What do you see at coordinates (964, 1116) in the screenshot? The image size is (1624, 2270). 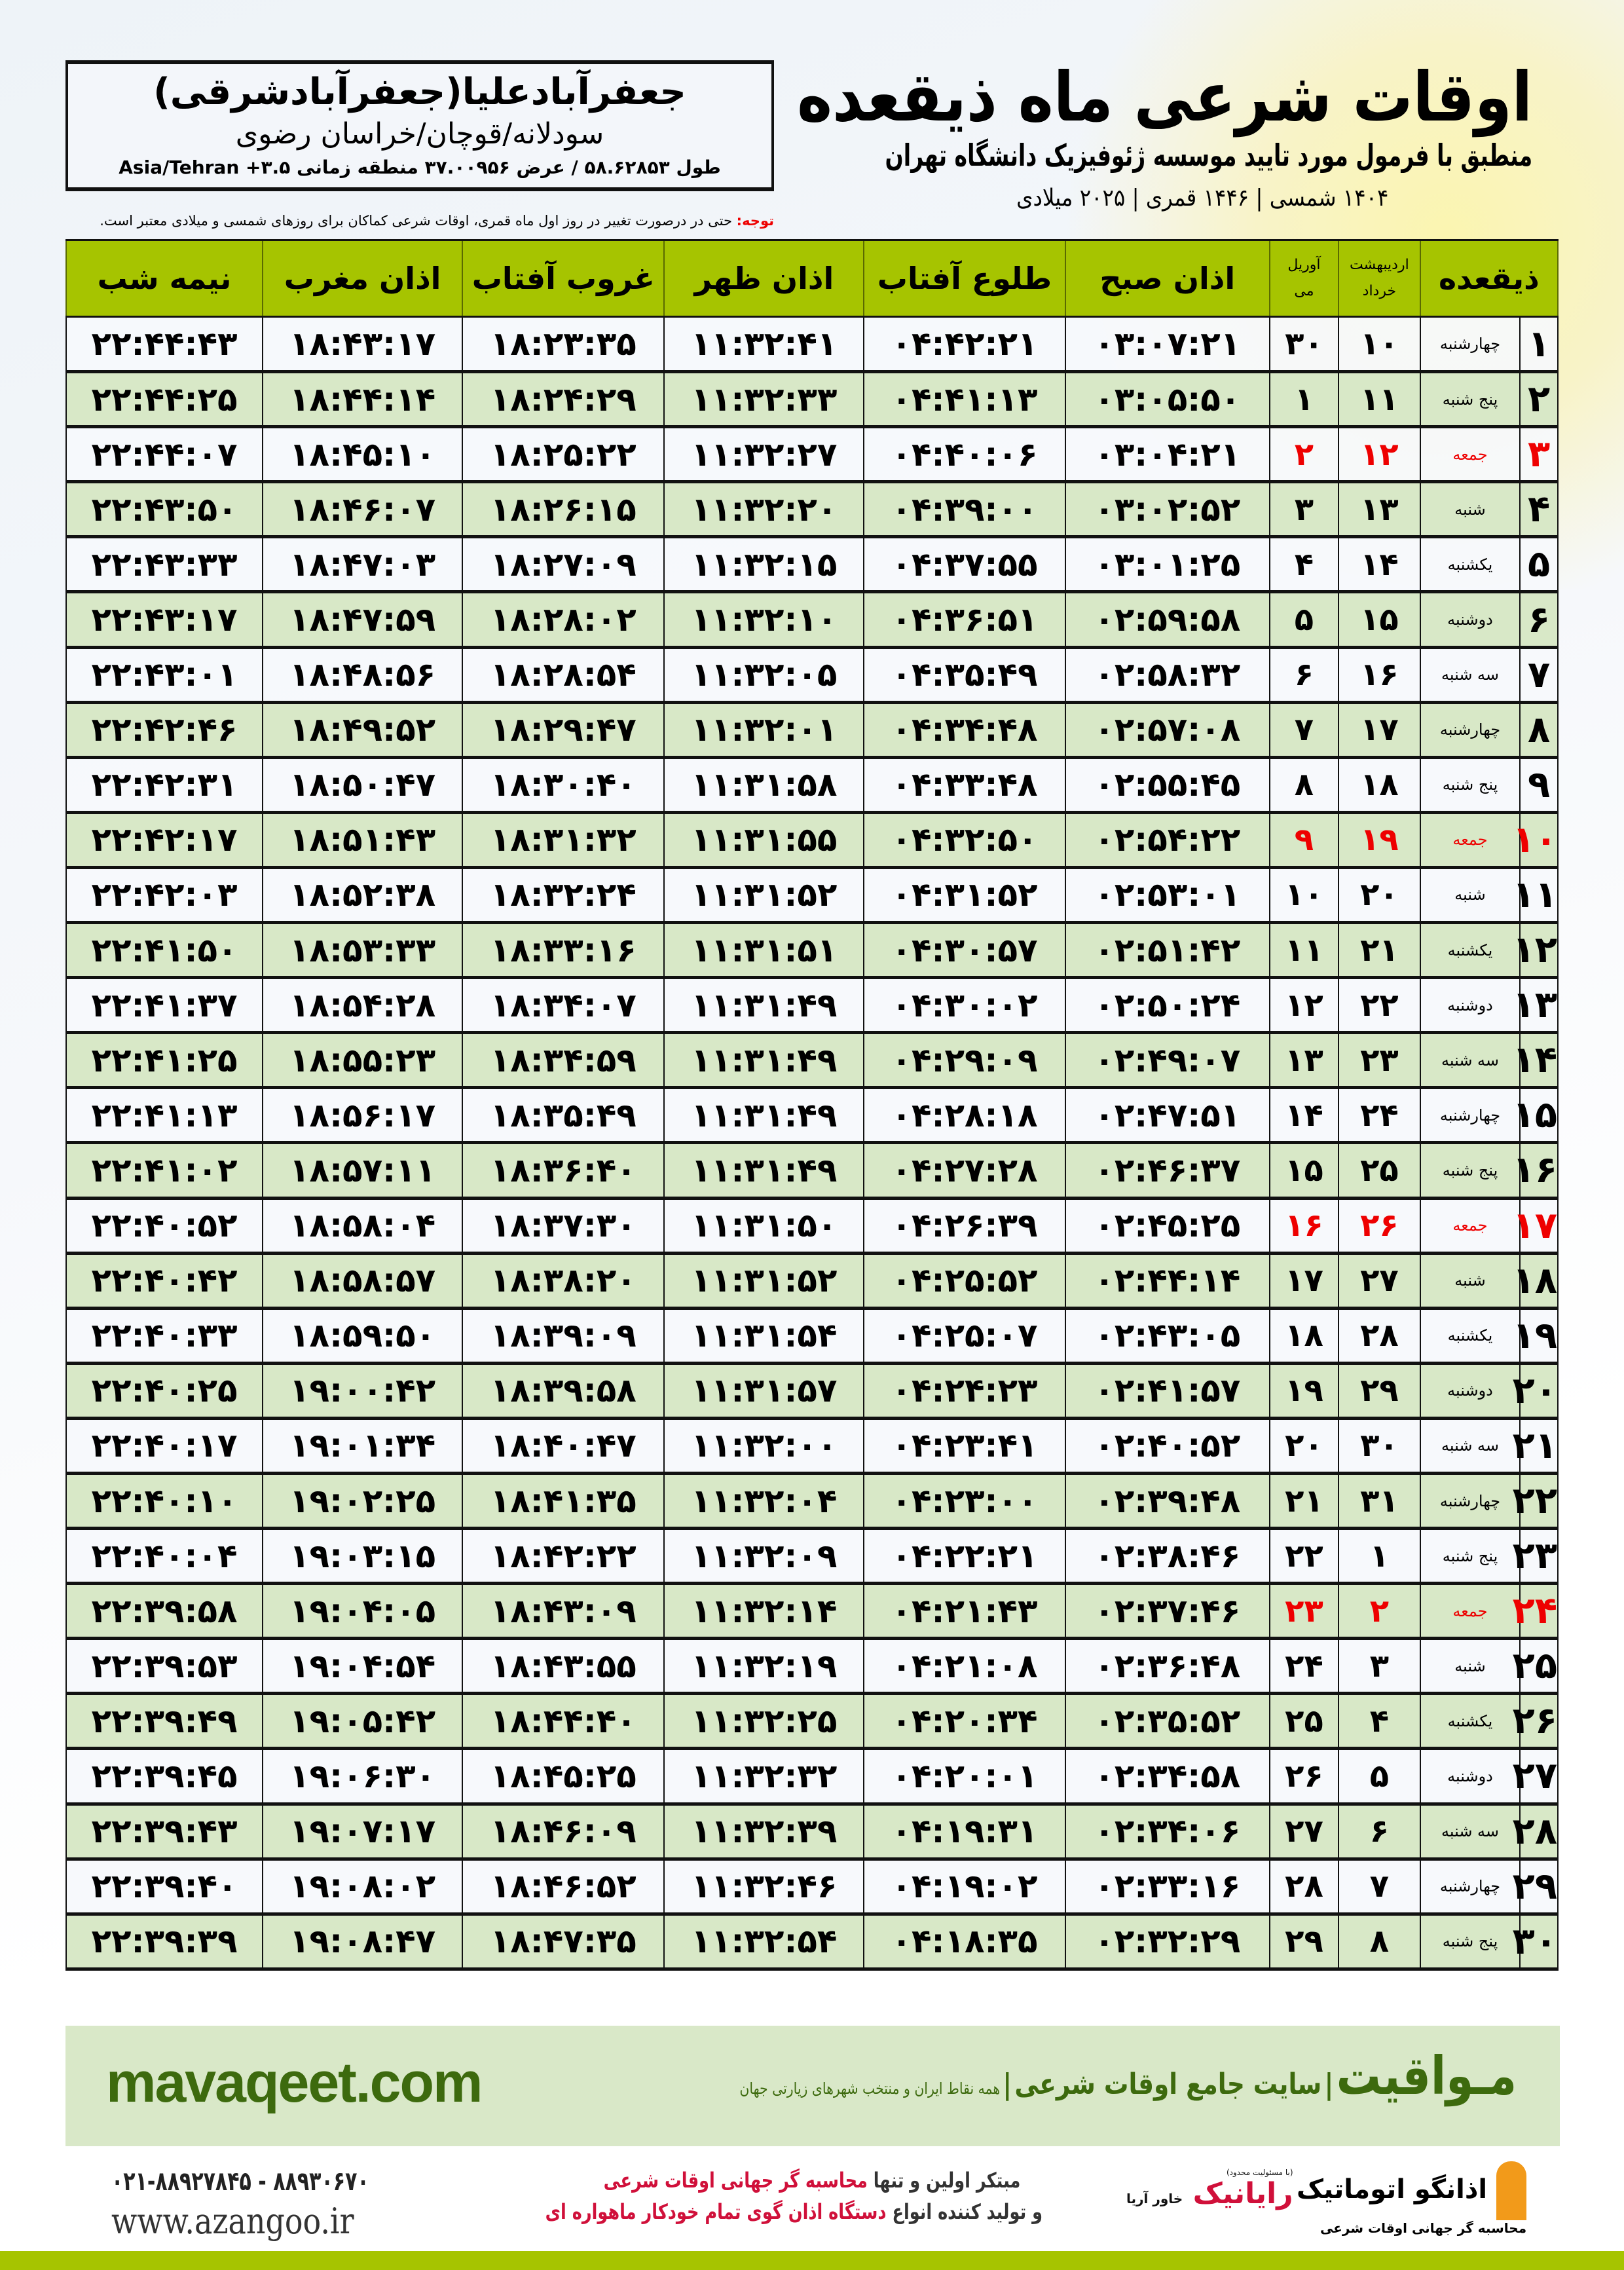 I see `tulu-time: ۰۴:۲۸:۱۸` at bounding box center [964, 1116].